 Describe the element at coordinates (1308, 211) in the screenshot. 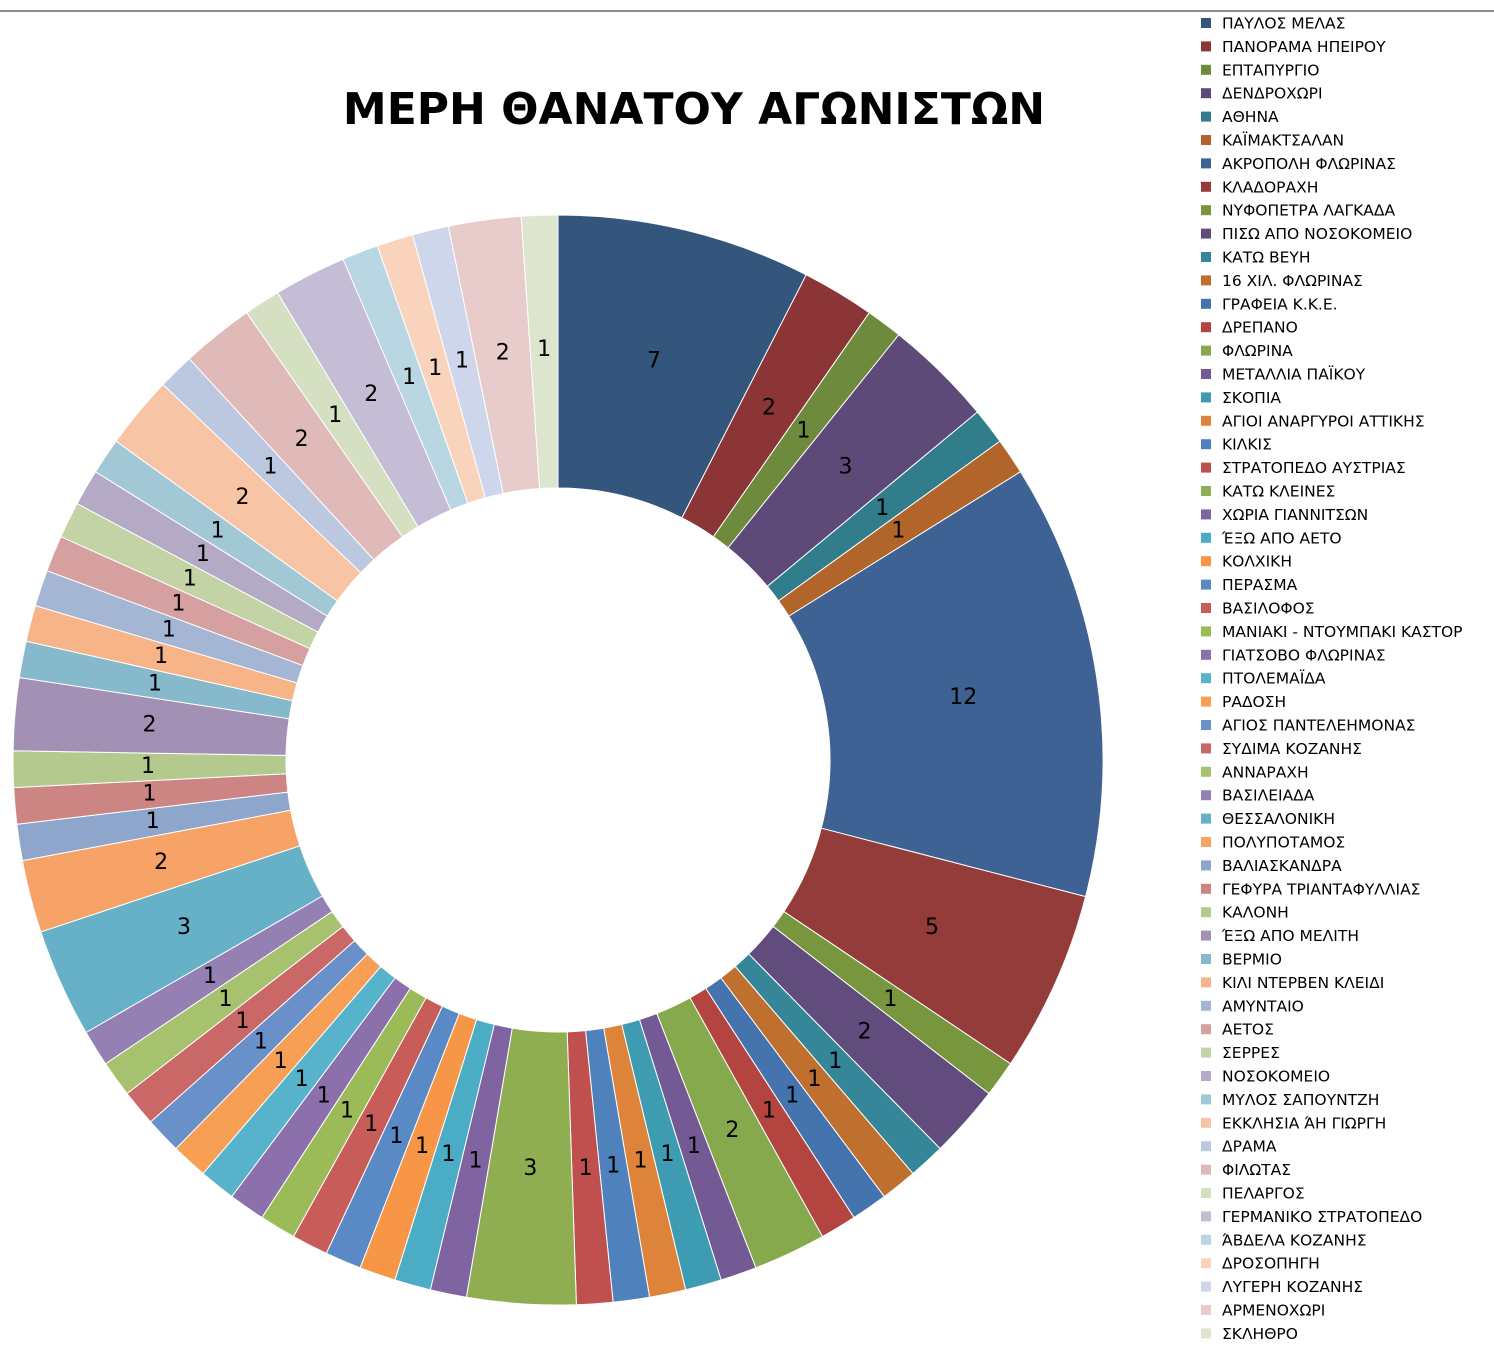

I see `legend-label: ΝΥΦΟΠΕΤΡΑ ΛΑΓΚΑΔΑ` at that location.